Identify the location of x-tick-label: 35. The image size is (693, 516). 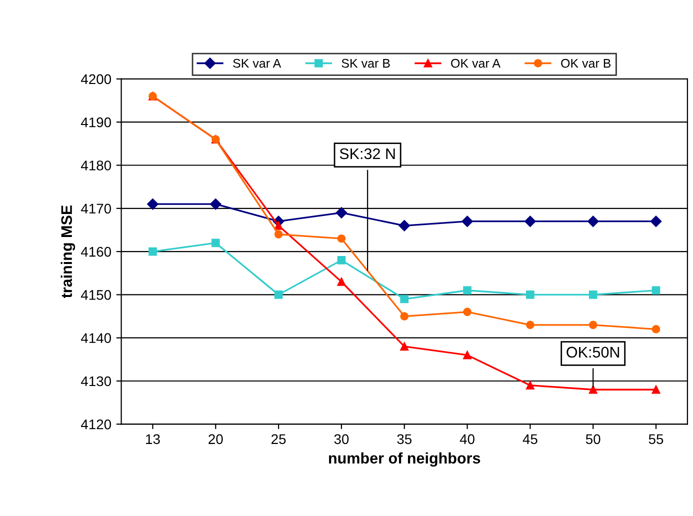
(404, 439).